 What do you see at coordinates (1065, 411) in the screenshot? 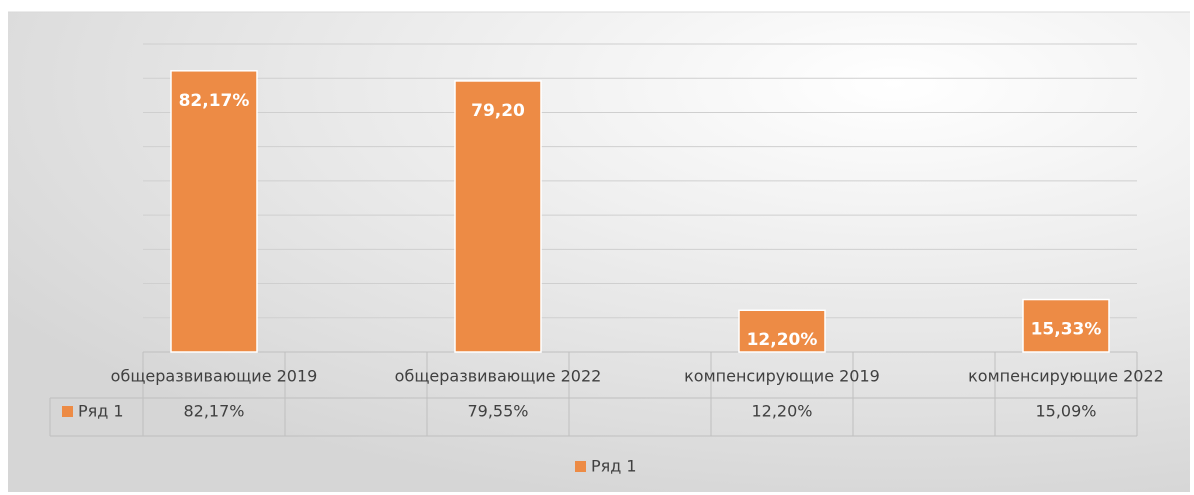
I see `table-cell: 15,09%` at bounding box center [1065, 411].